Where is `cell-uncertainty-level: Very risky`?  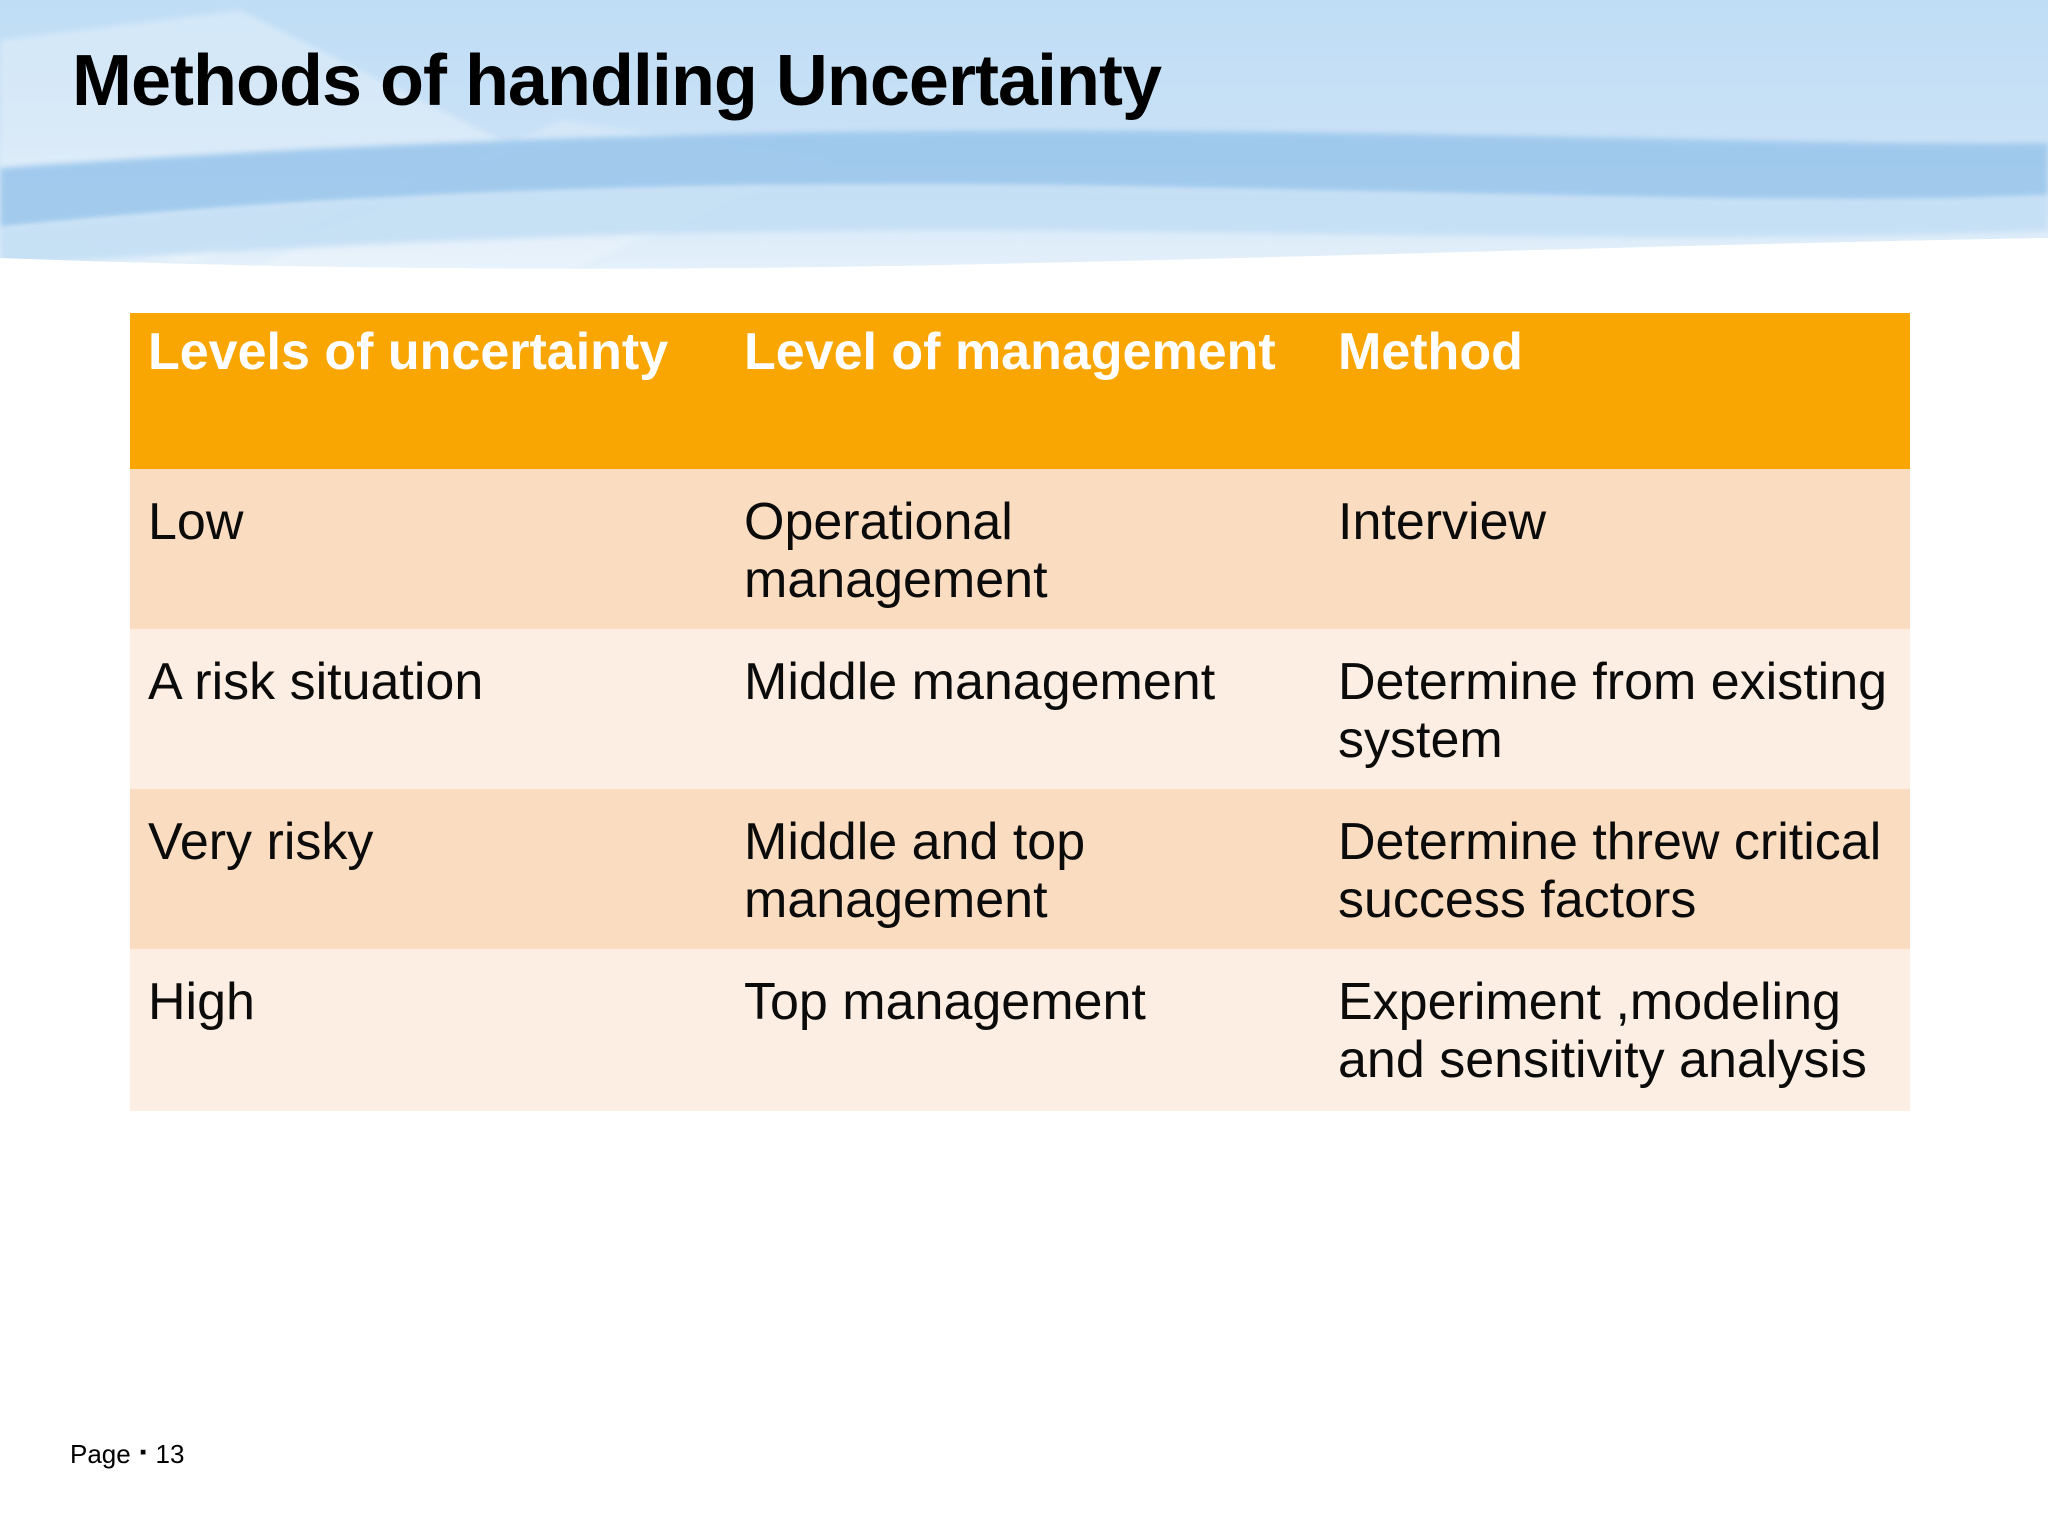
cell-uncertainty-level: Very risky is located at coordinates (261, 842).